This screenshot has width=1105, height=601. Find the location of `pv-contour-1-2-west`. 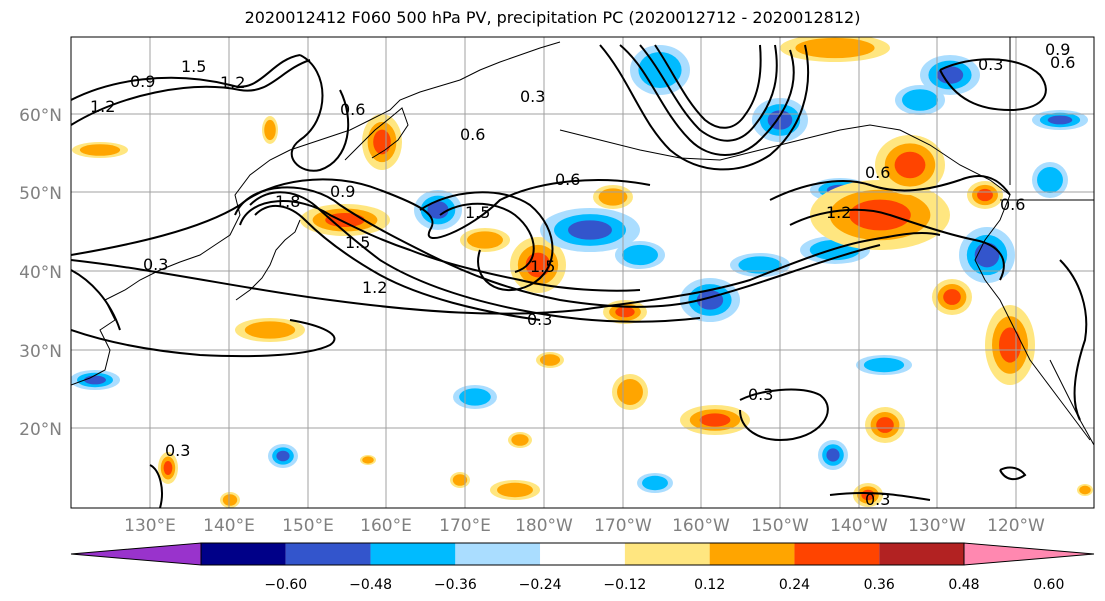

pv-contour-1-2-west is located at coordinates (191, 92).